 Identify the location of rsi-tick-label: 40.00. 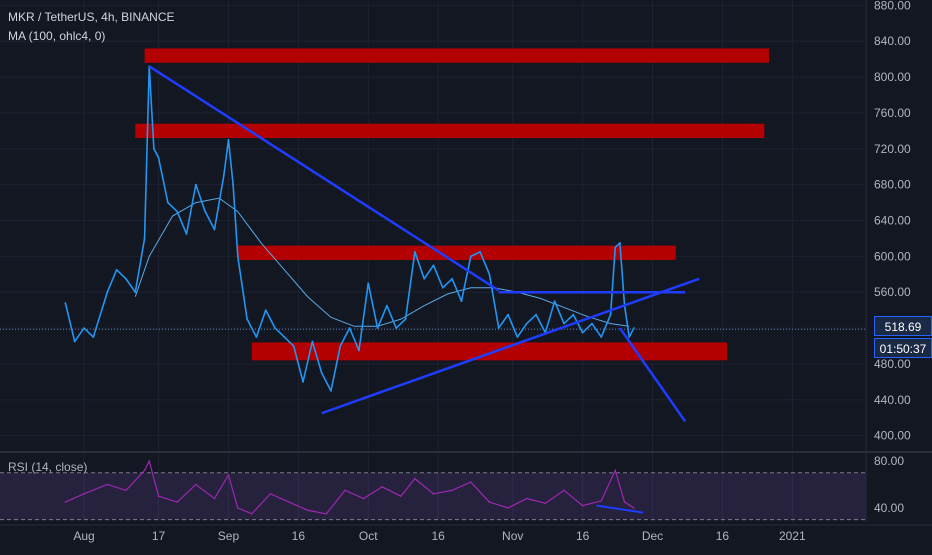
(889, 508).